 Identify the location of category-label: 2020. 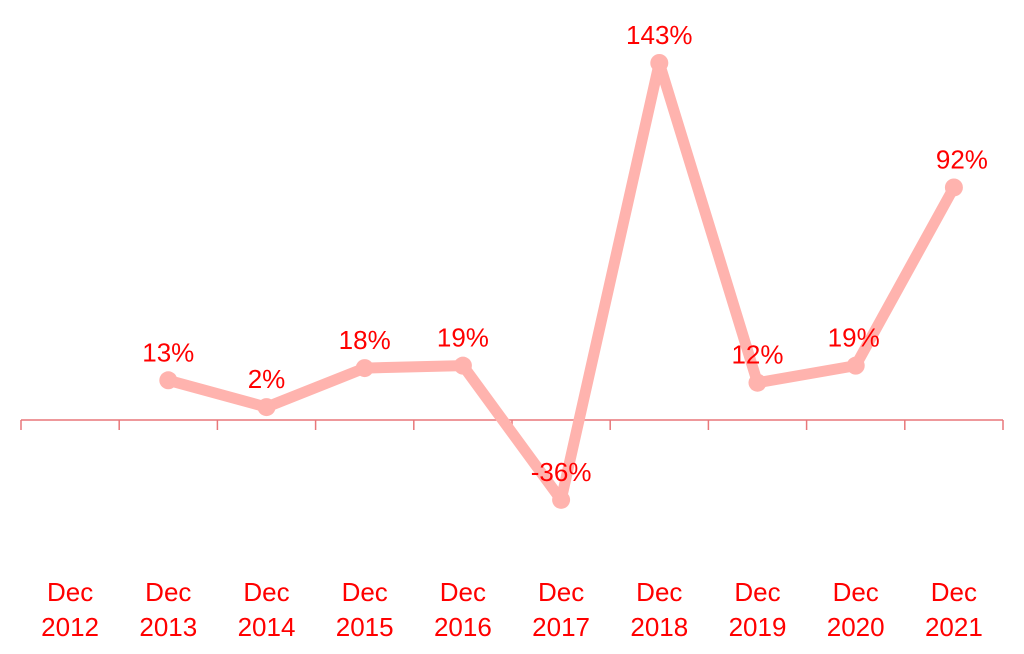
(856, 627).